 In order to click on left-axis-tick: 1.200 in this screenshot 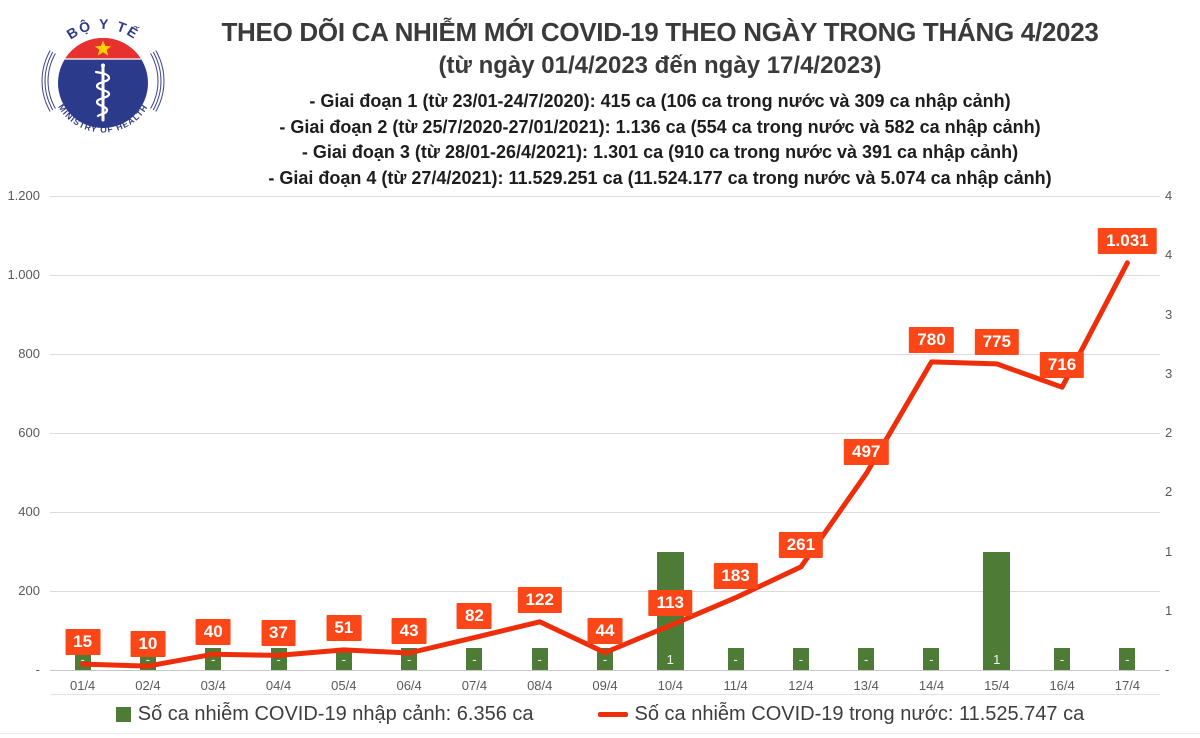, I will do `click(23, 195)`.